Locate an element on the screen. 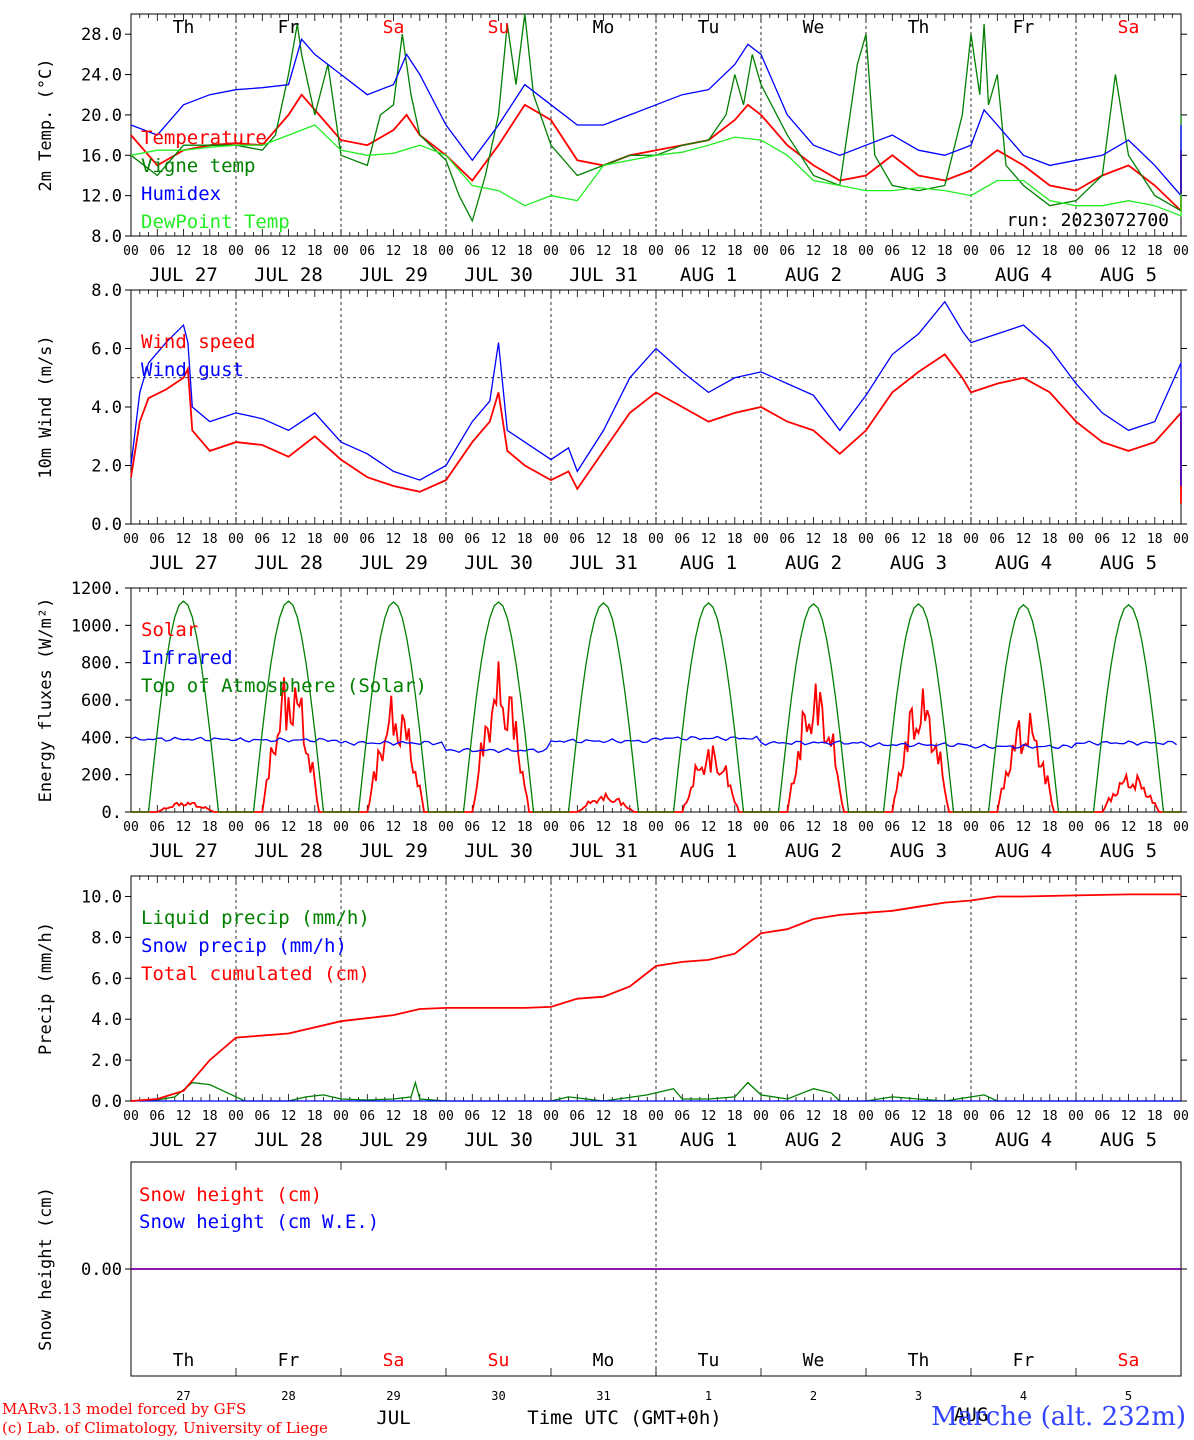 This screenshot has width=1194, height=1440. day-label: Su is located at coordinates (499, 1360).